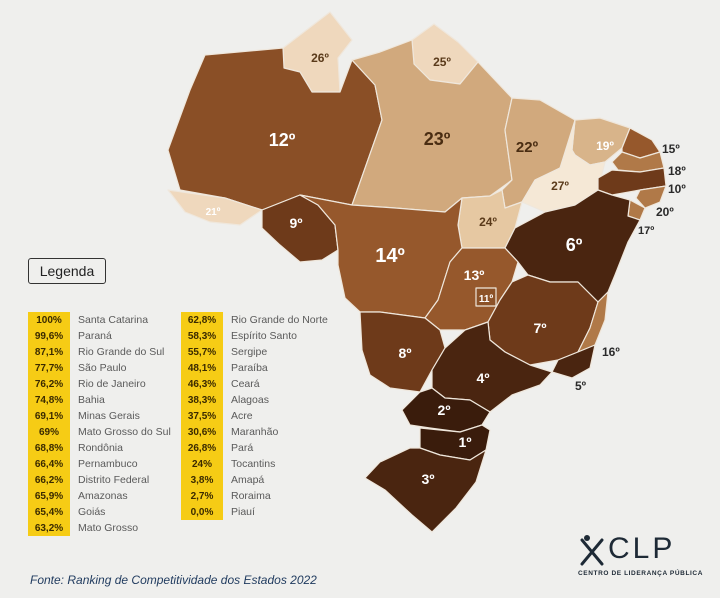  What do you see at coordinates (275, 129) in the screenshot?
I see `state-AM` at bounding box center [275, 129].